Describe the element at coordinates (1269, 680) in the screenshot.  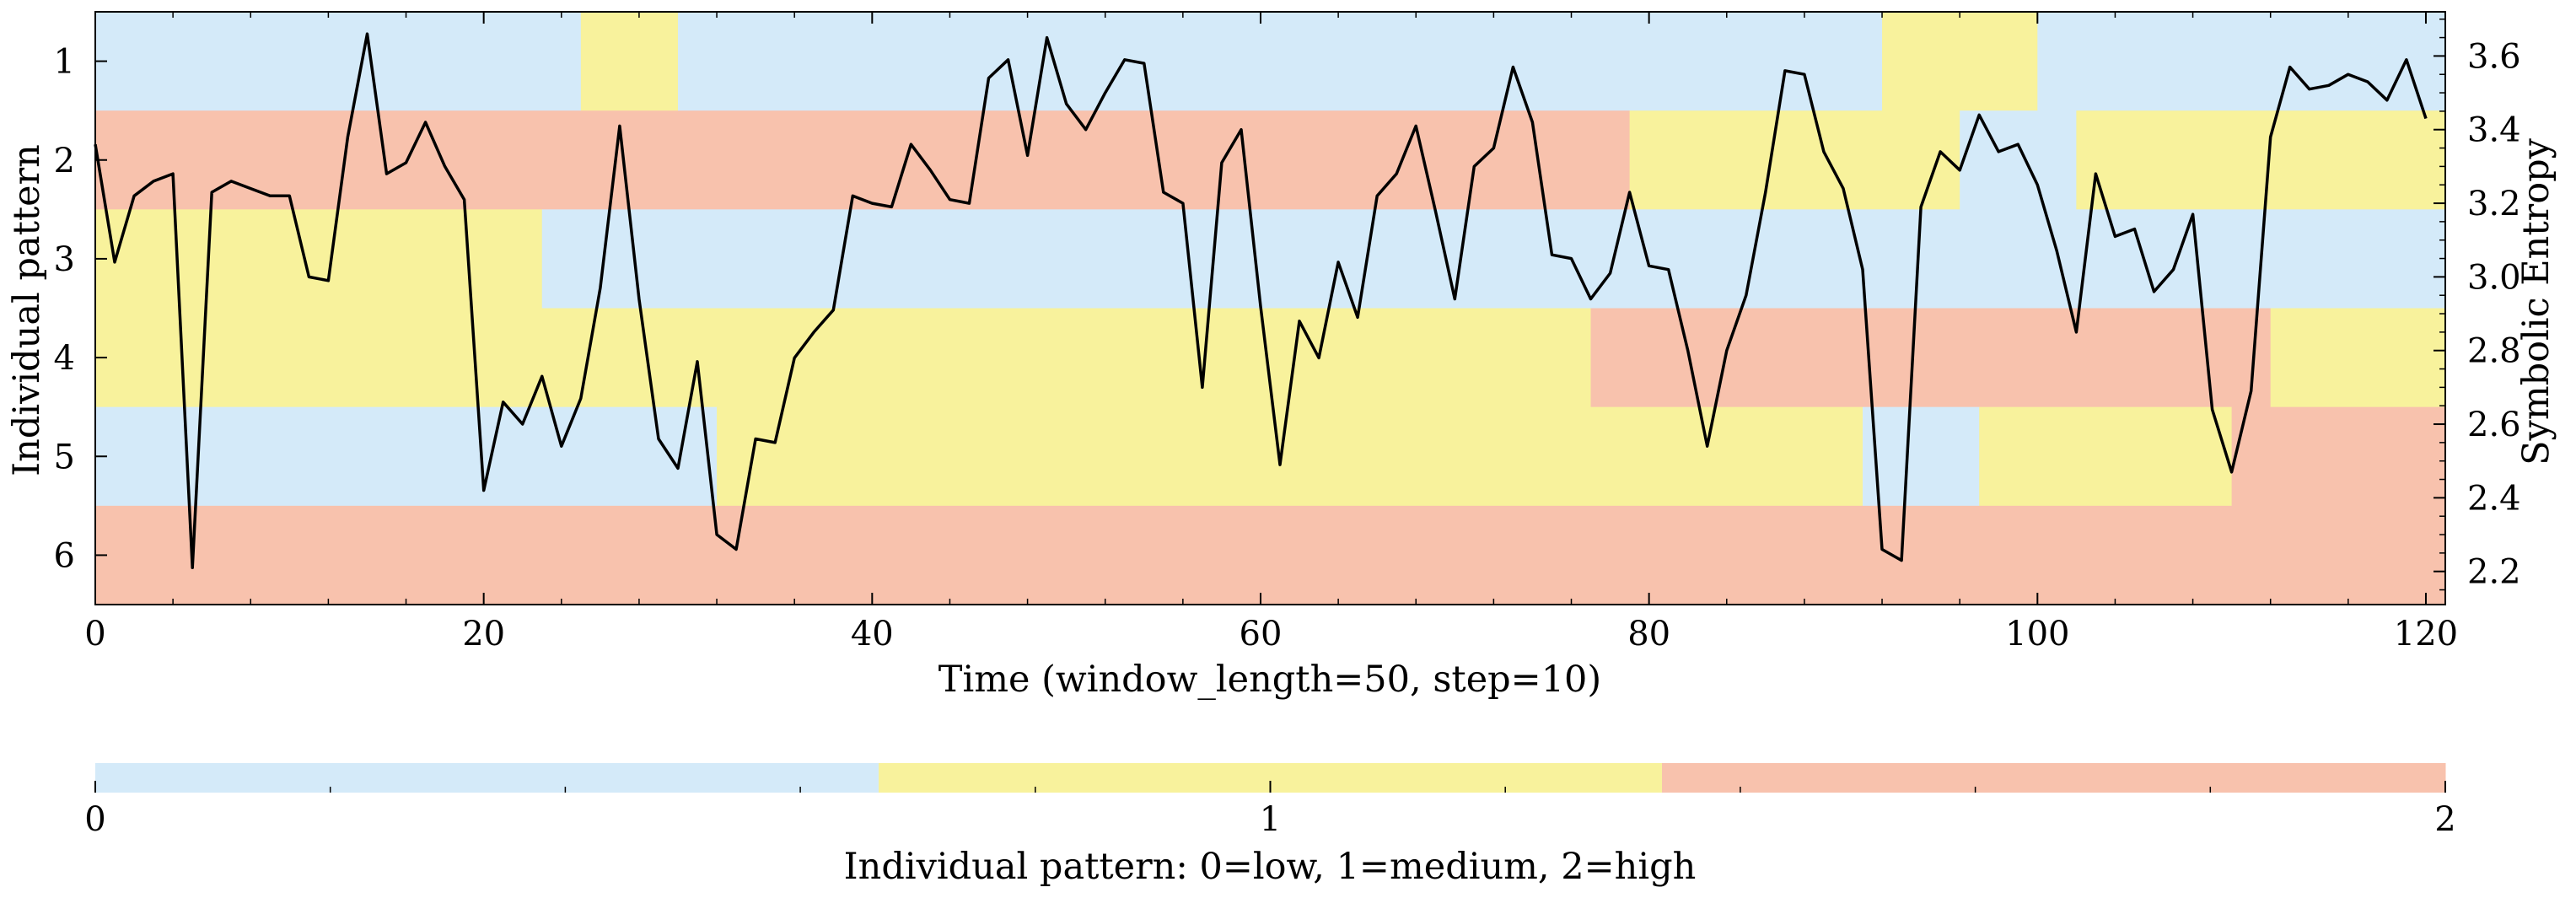
I see `x-axis-label: Time (window_length=50, step=10)` at that location.